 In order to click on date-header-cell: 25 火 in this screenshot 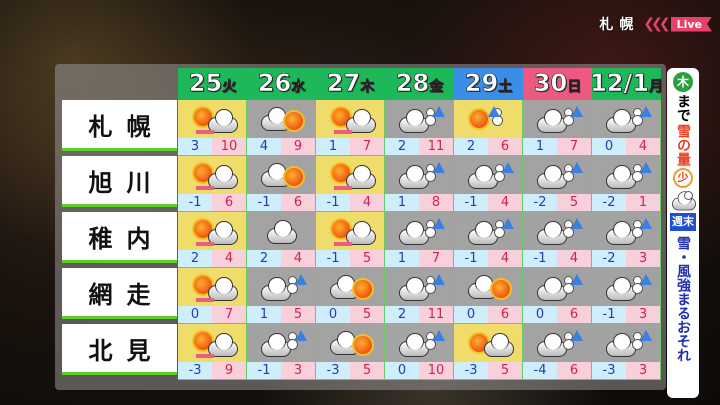, I will do `click(212, 84)`.